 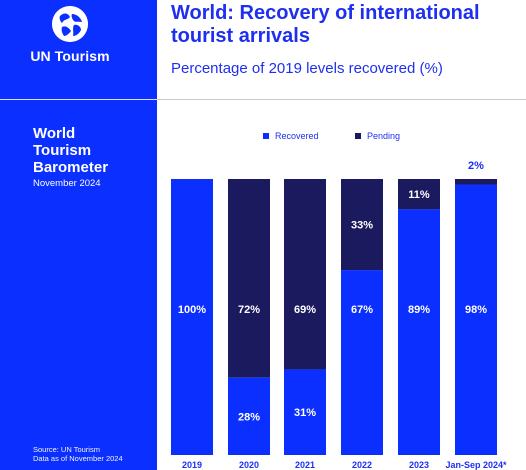 What do you see at coordinates (249, 278) in the screenshot?
I see `bar-pending-2020` at bounding box center [249, 278].